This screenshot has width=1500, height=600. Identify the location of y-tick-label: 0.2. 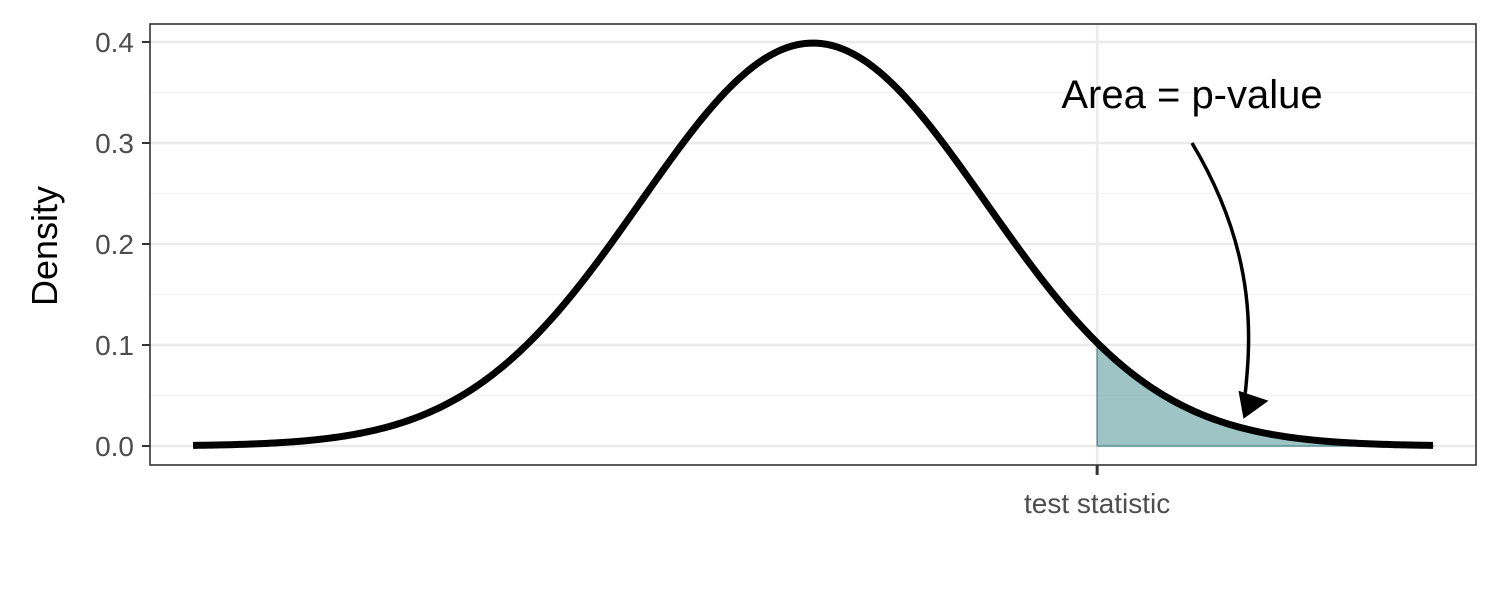
(114, 244).